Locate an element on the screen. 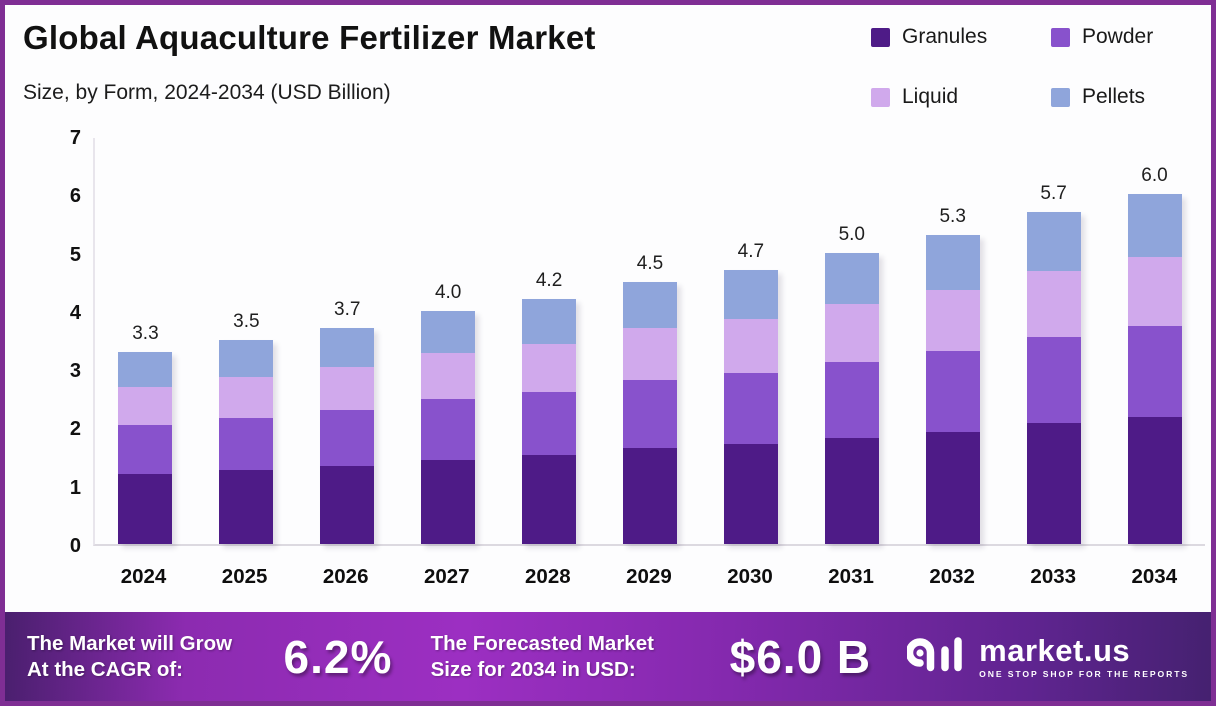 The image size is (1216, 706). bar-total-label-2034: 6.0 is located at coordinates (1154, 176).